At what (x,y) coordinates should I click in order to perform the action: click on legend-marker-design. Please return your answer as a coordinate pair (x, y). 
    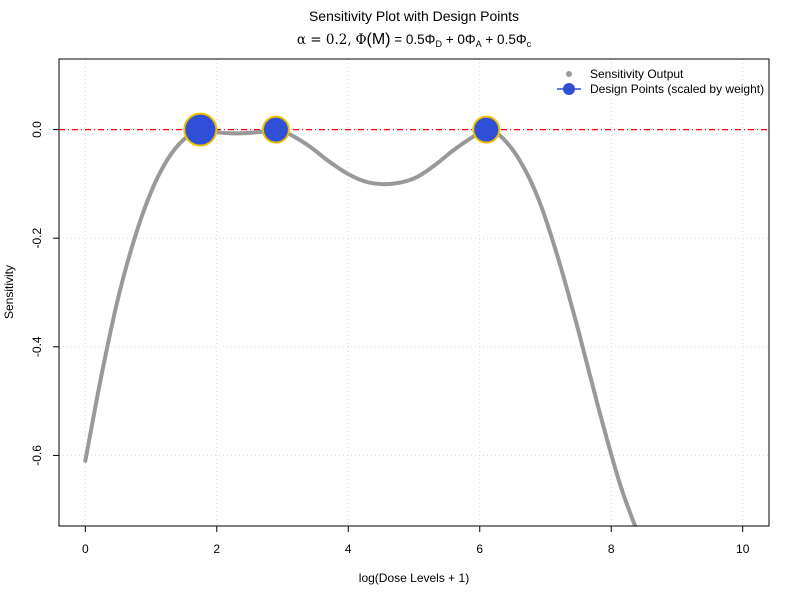
    Looking at the image, I should click on (569, 89).